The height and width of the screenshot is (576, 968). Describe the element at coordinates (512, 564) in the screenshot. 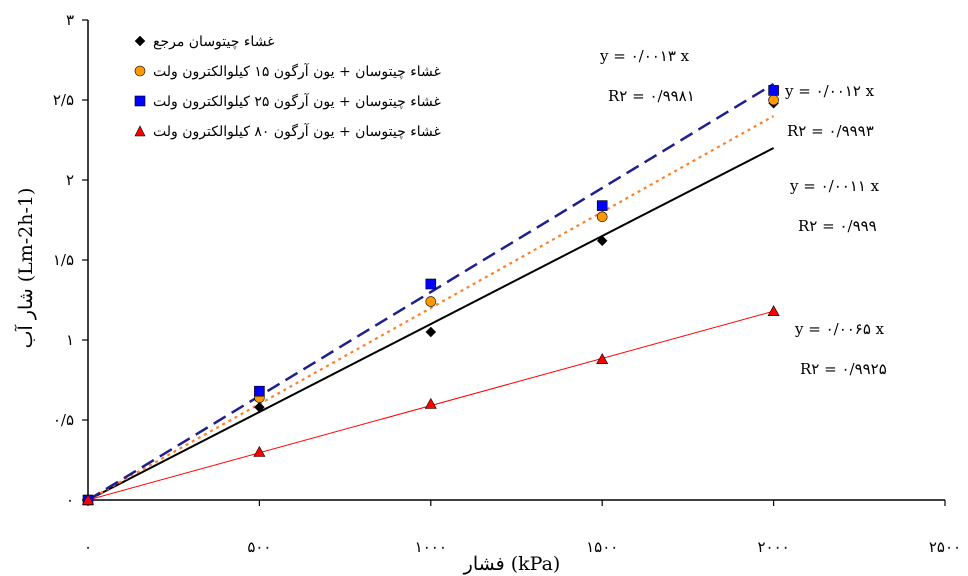

I see `x-axis-title: فشار (kPa)` at that location.